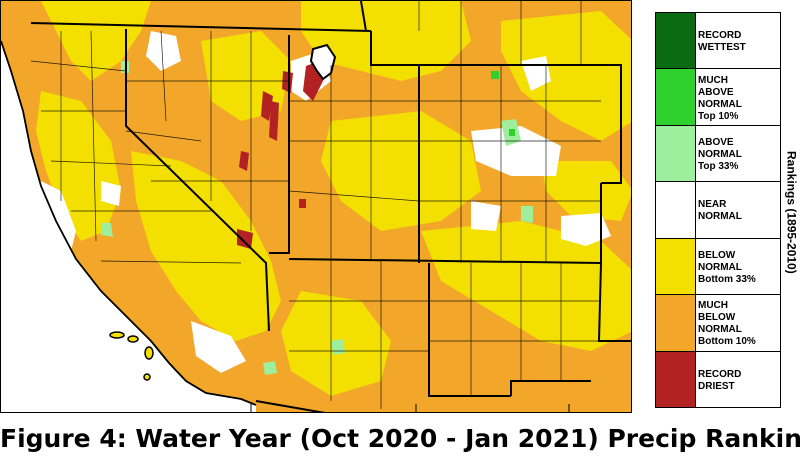 This screenshot has width=800, height=460. What do you see at coordinates (727, 267) in the screenshot?
I see `legend-label: BELOW NORMAL Bottom 33%` at bounding box center [727, 267].